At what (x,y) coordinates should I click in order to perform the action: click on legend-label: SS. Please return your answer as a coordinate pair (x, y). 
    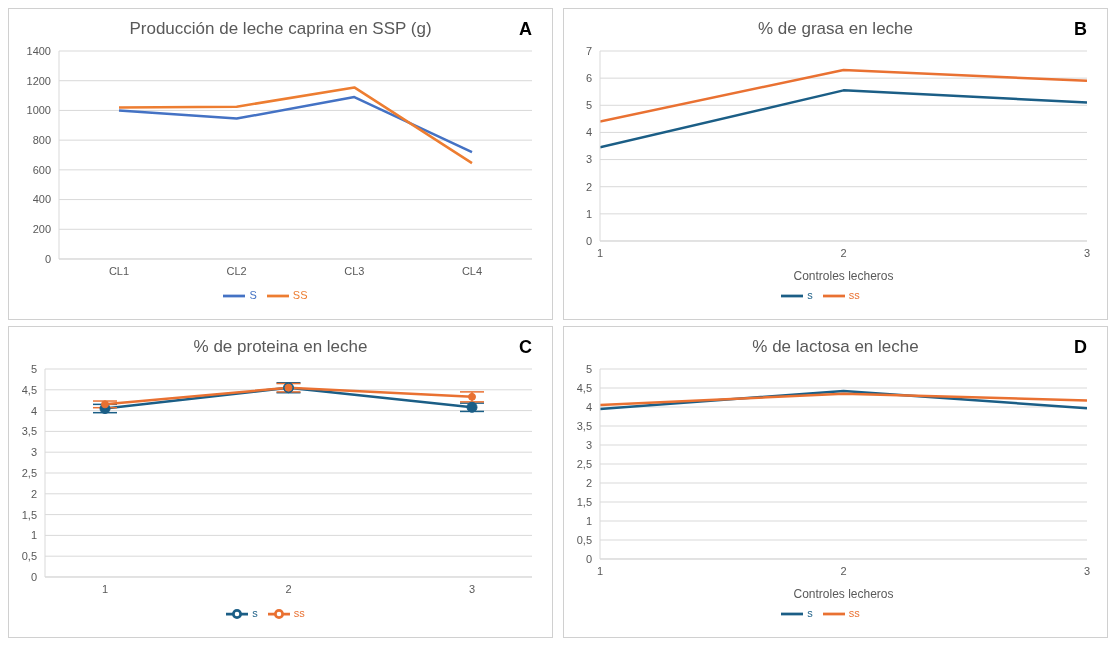
    Looking at the image, I should click on (300, 294).